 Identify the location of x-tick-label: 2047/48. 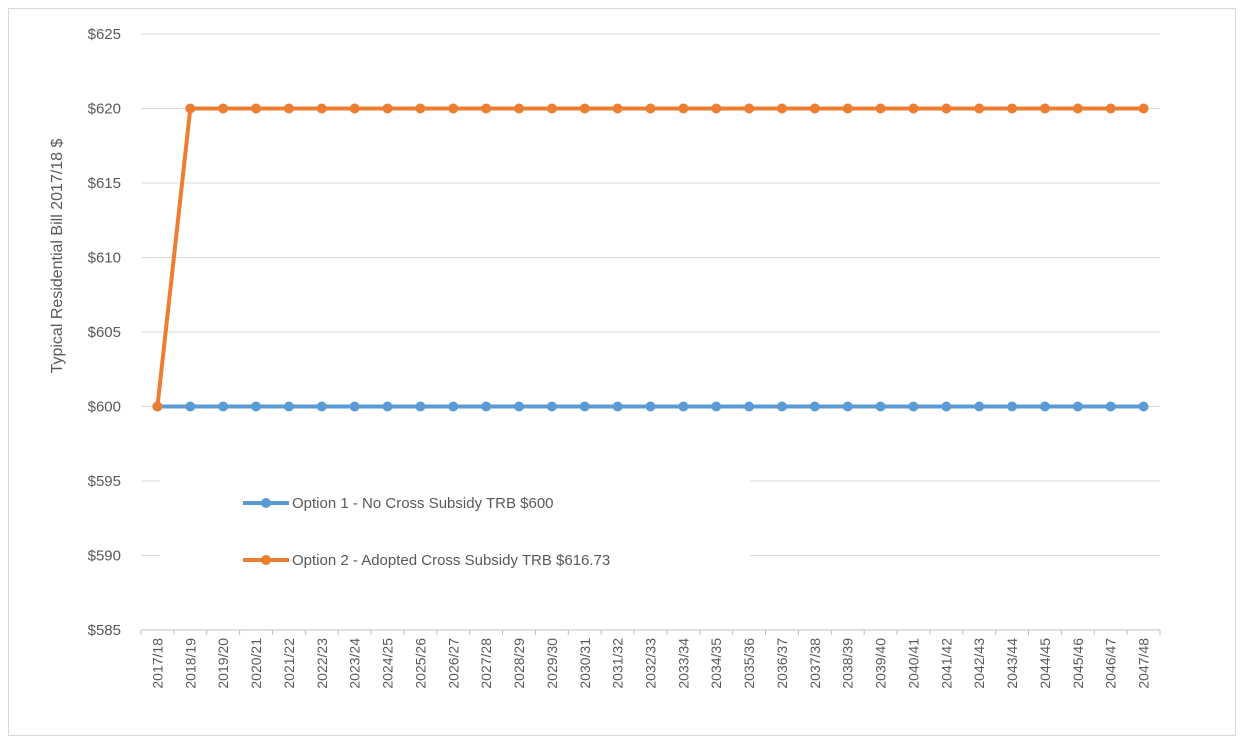
(1144, 663).